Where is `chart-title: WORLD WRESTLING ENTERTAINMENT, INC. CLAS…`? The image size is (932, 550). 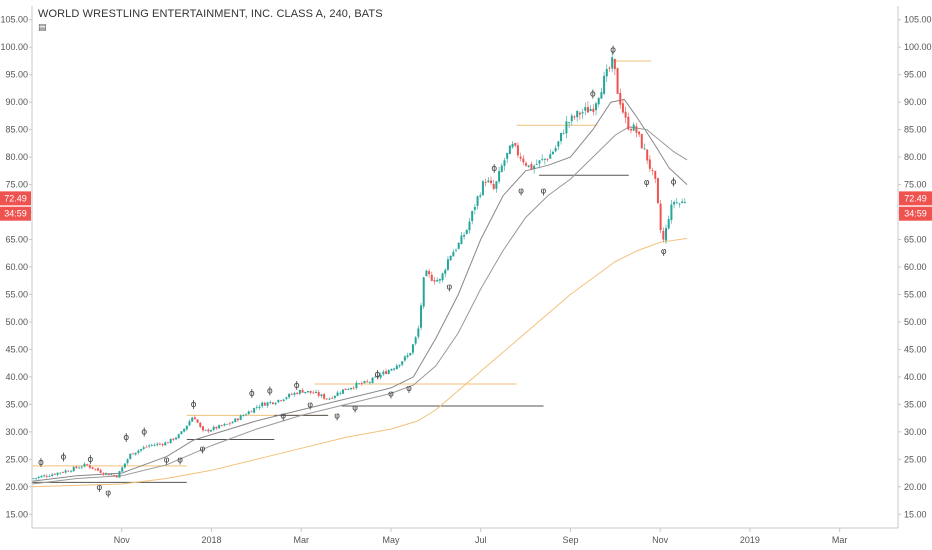
chart-title: WORLD WRESTLING ENTERTAINMENT, INC. CLAS… is located at coordinates (210, 14).